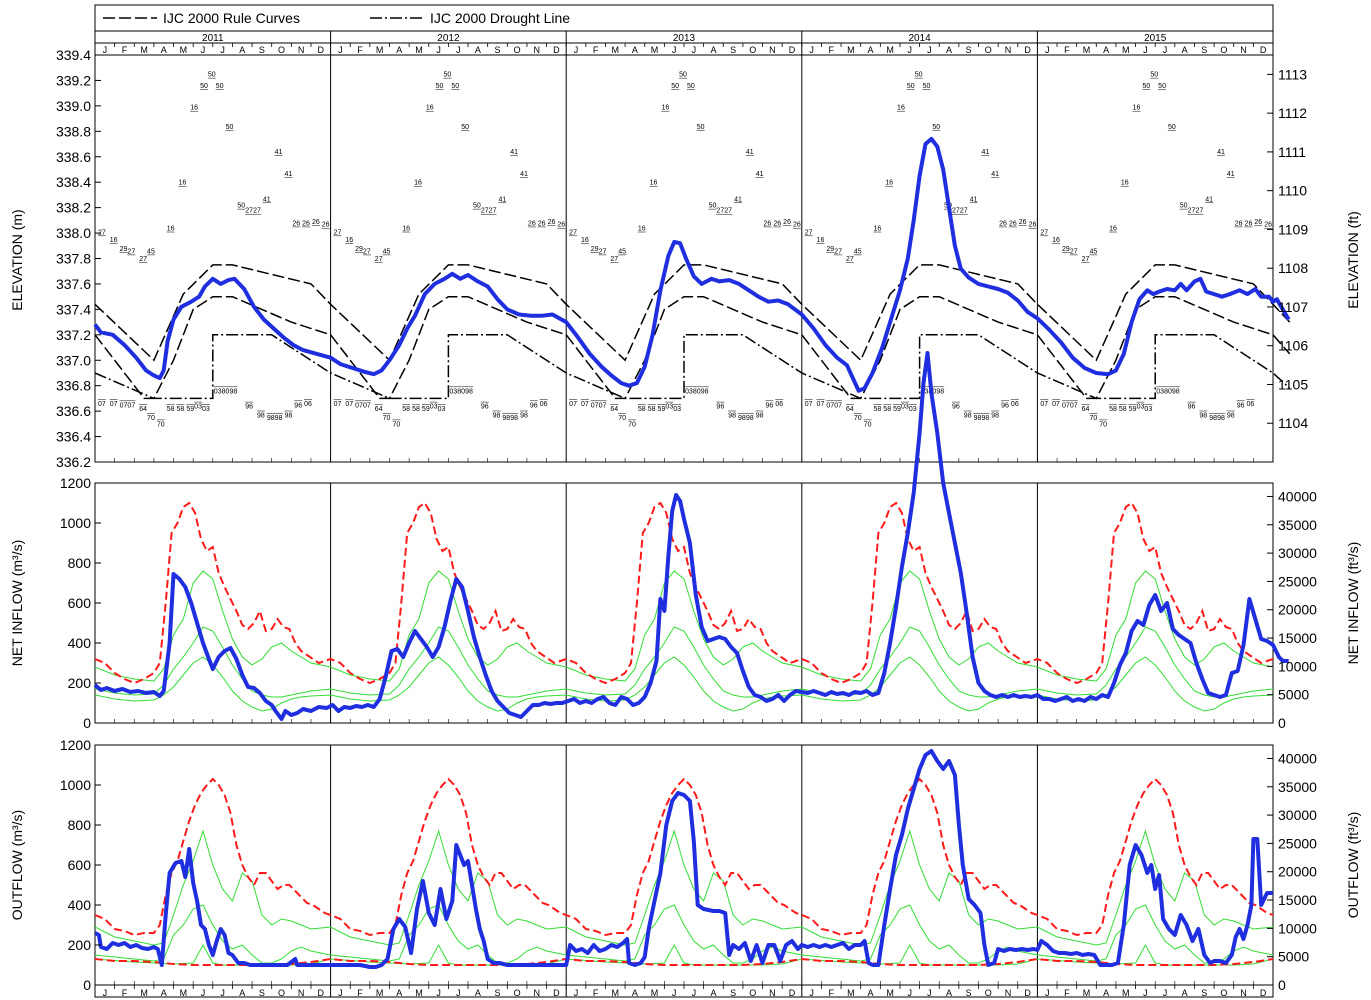 The width and height of the screenshot is (1371, 1000). I want to click on y-tick-label: 338.8, so click(73, 131).